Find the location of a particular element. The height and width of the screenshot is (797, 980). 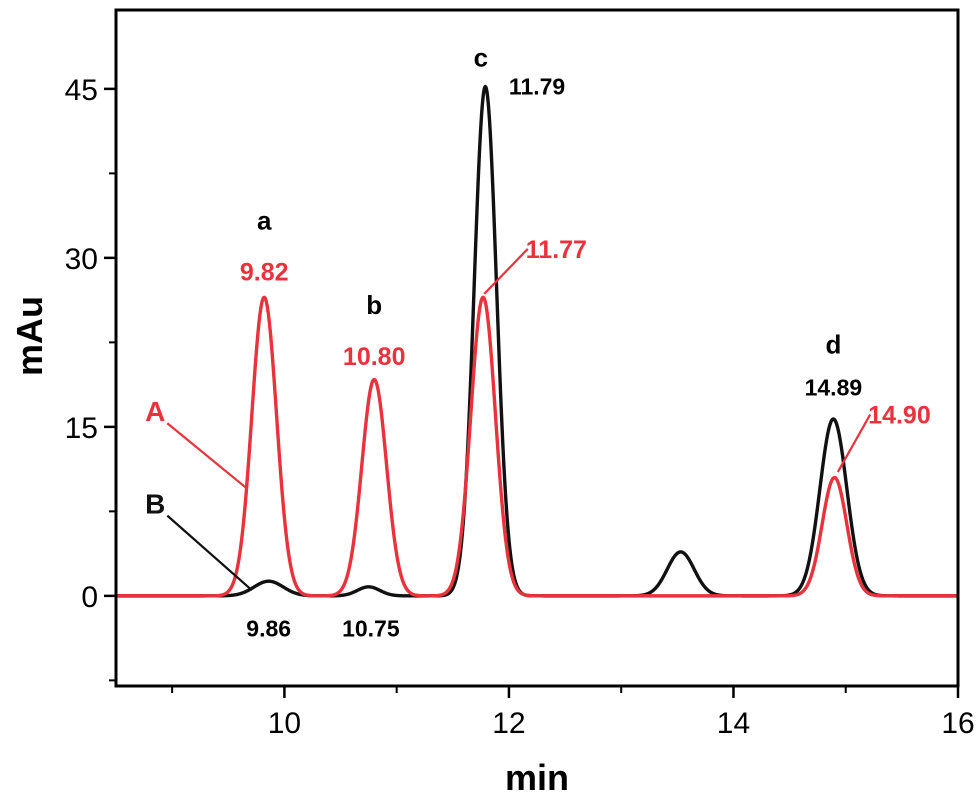

retention-time-label: 9.82 is located at coordinates (264, 272).